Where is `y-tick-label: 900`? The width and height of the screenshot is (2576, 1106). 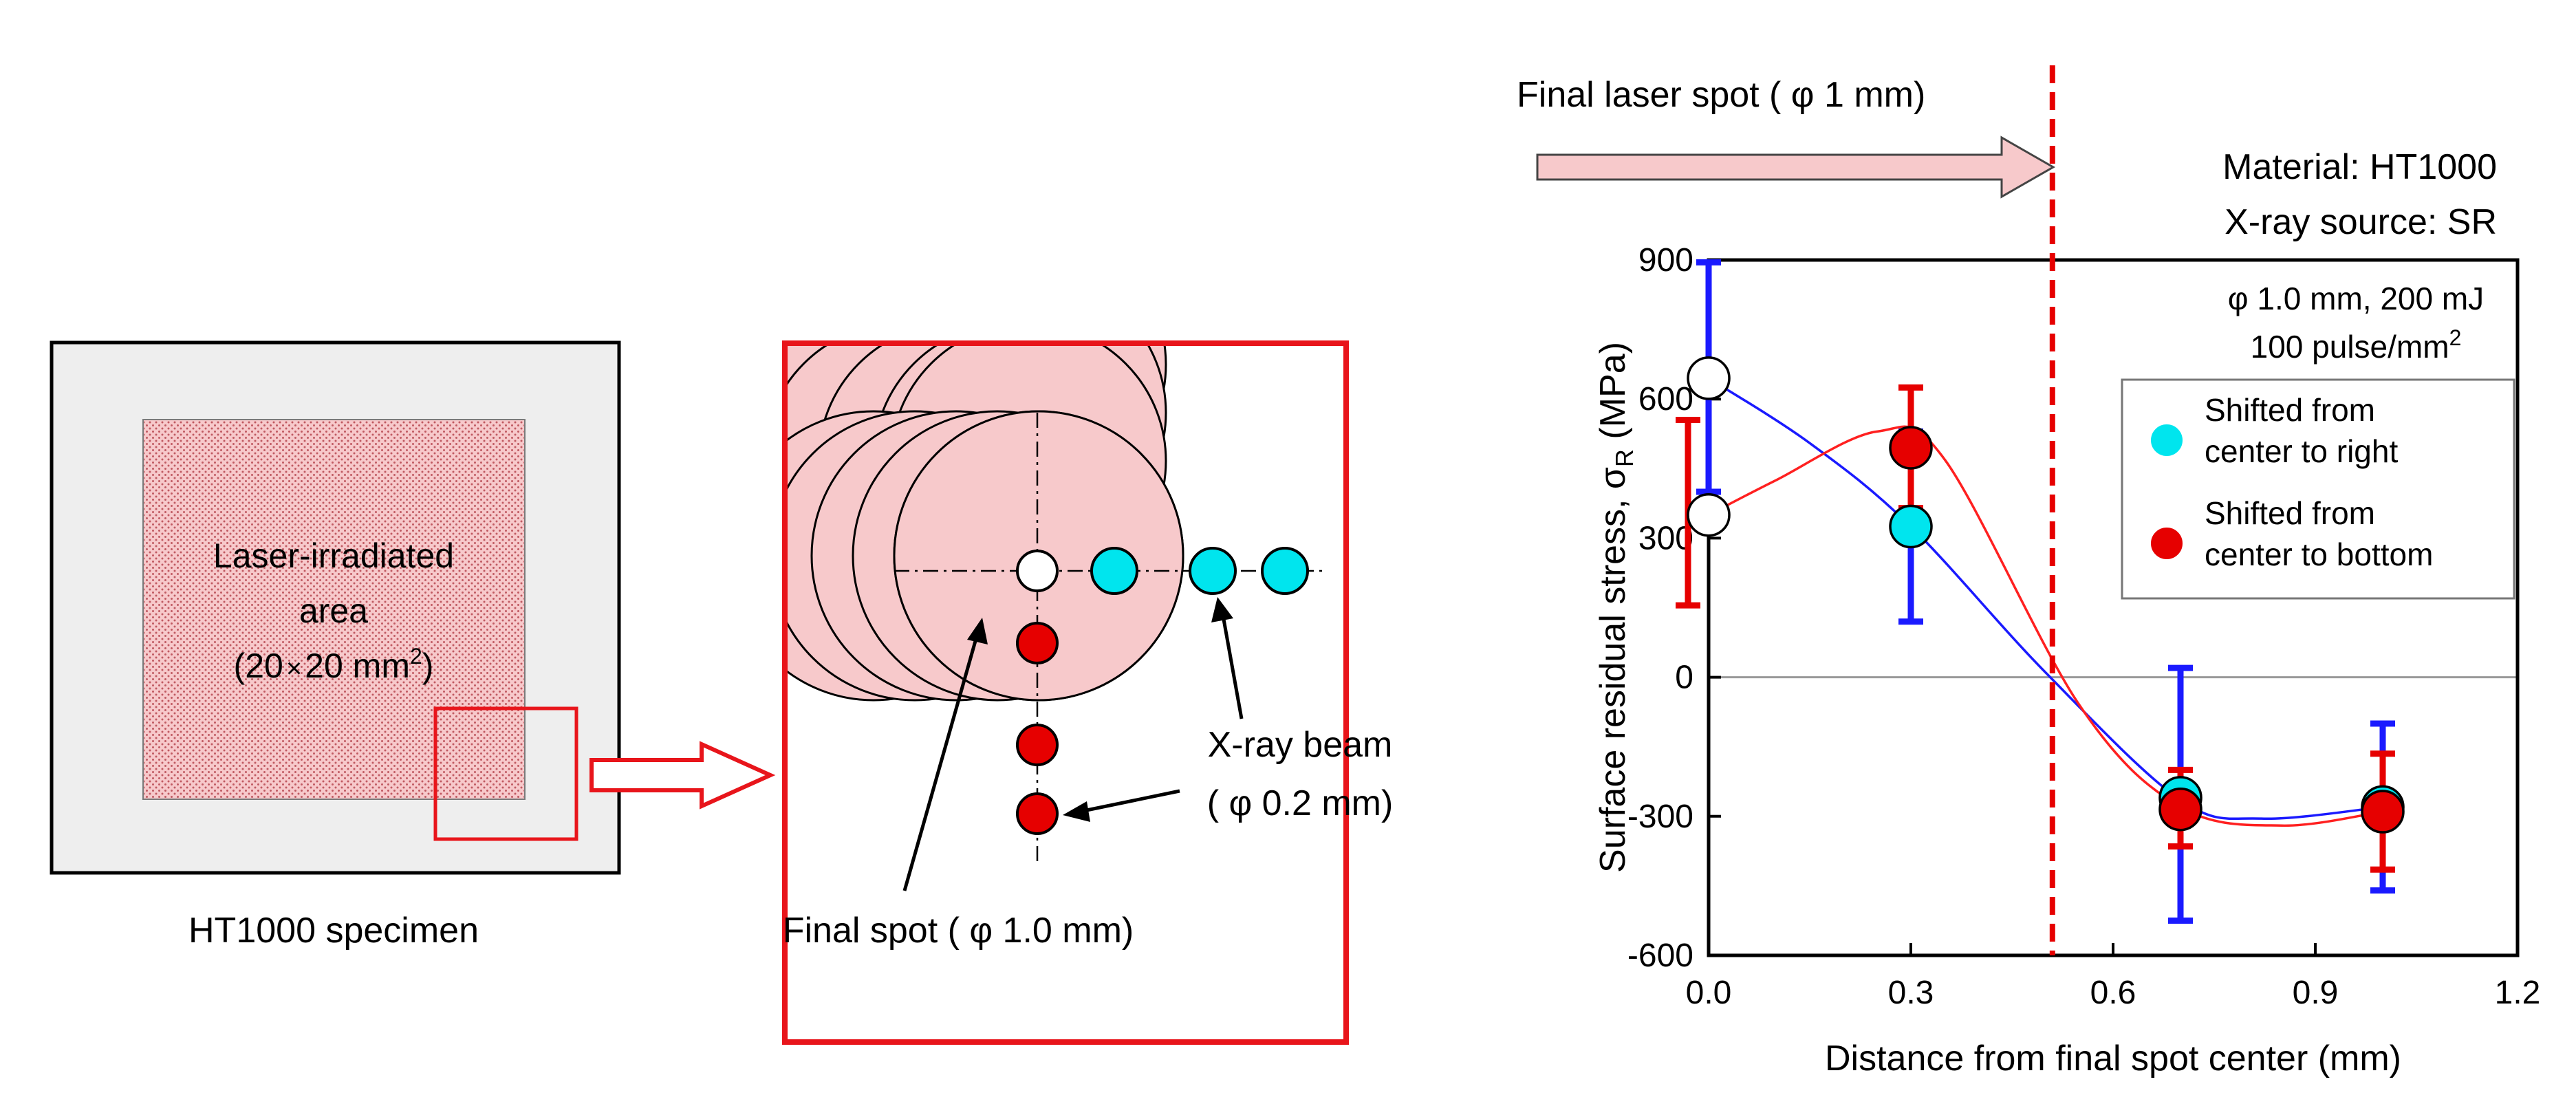
y-tick-label: 900 is located at coordinates (1666, 260).